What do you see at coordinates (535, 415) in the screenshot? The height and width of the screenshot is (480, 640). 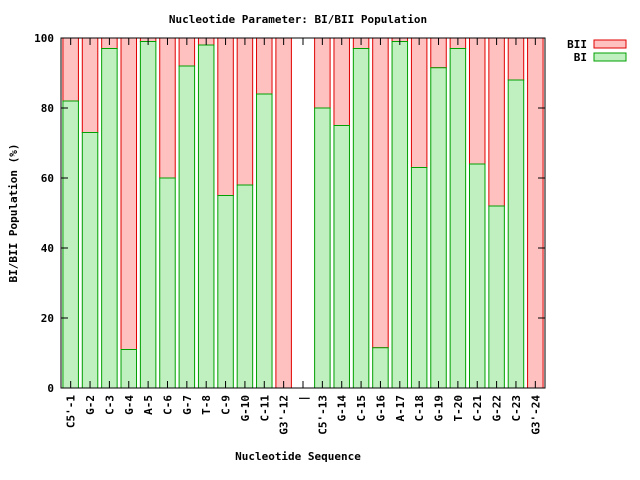 I see `x-tick-label-24: G3'-24` at bounding box center [535, 415].